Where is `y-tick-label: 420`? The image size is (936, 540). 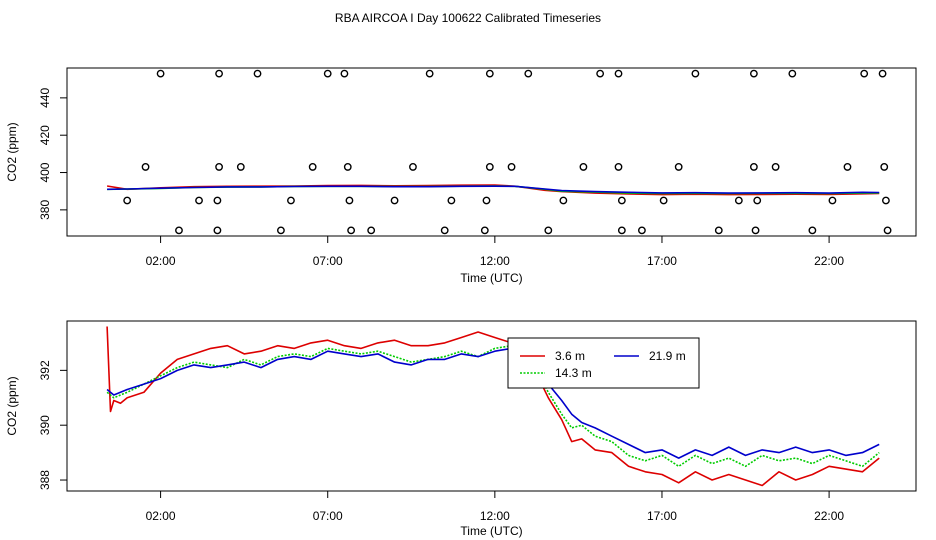 y-tick-label: 420 is located at coordinates (45, 135).